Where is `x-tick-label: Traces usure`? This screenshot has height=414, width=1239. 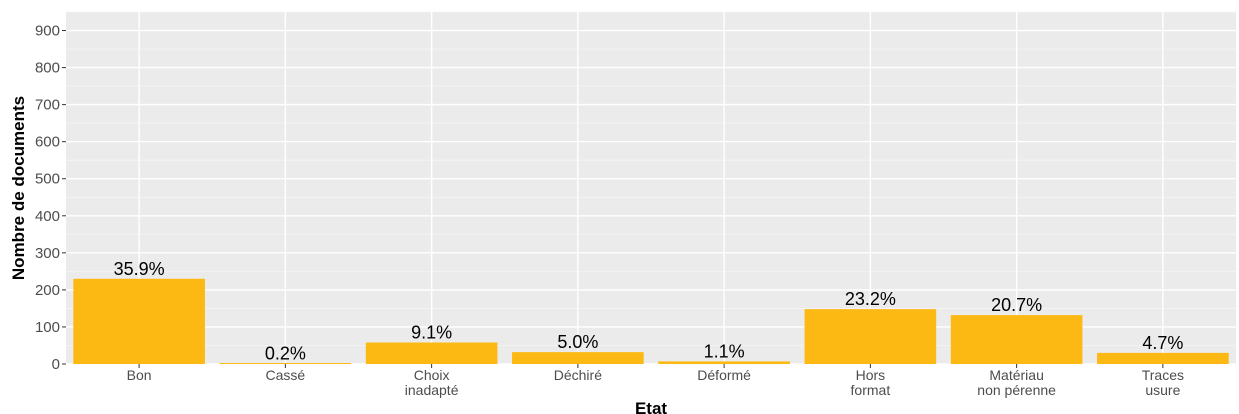
x-tick-label: Traces usure is located at coordinates (1163, 382).